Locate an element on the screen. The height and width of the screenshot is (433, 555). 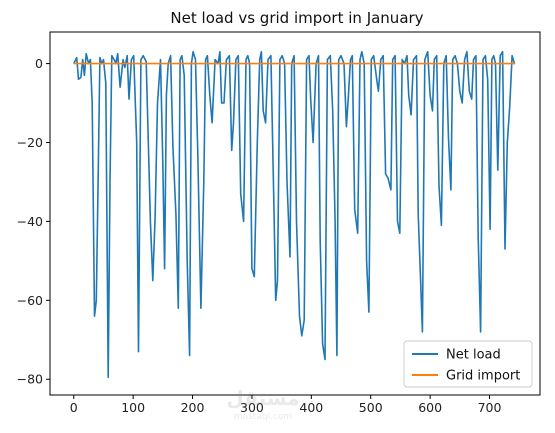
x-tick-label: 600 is located at coordinates (430, 407).